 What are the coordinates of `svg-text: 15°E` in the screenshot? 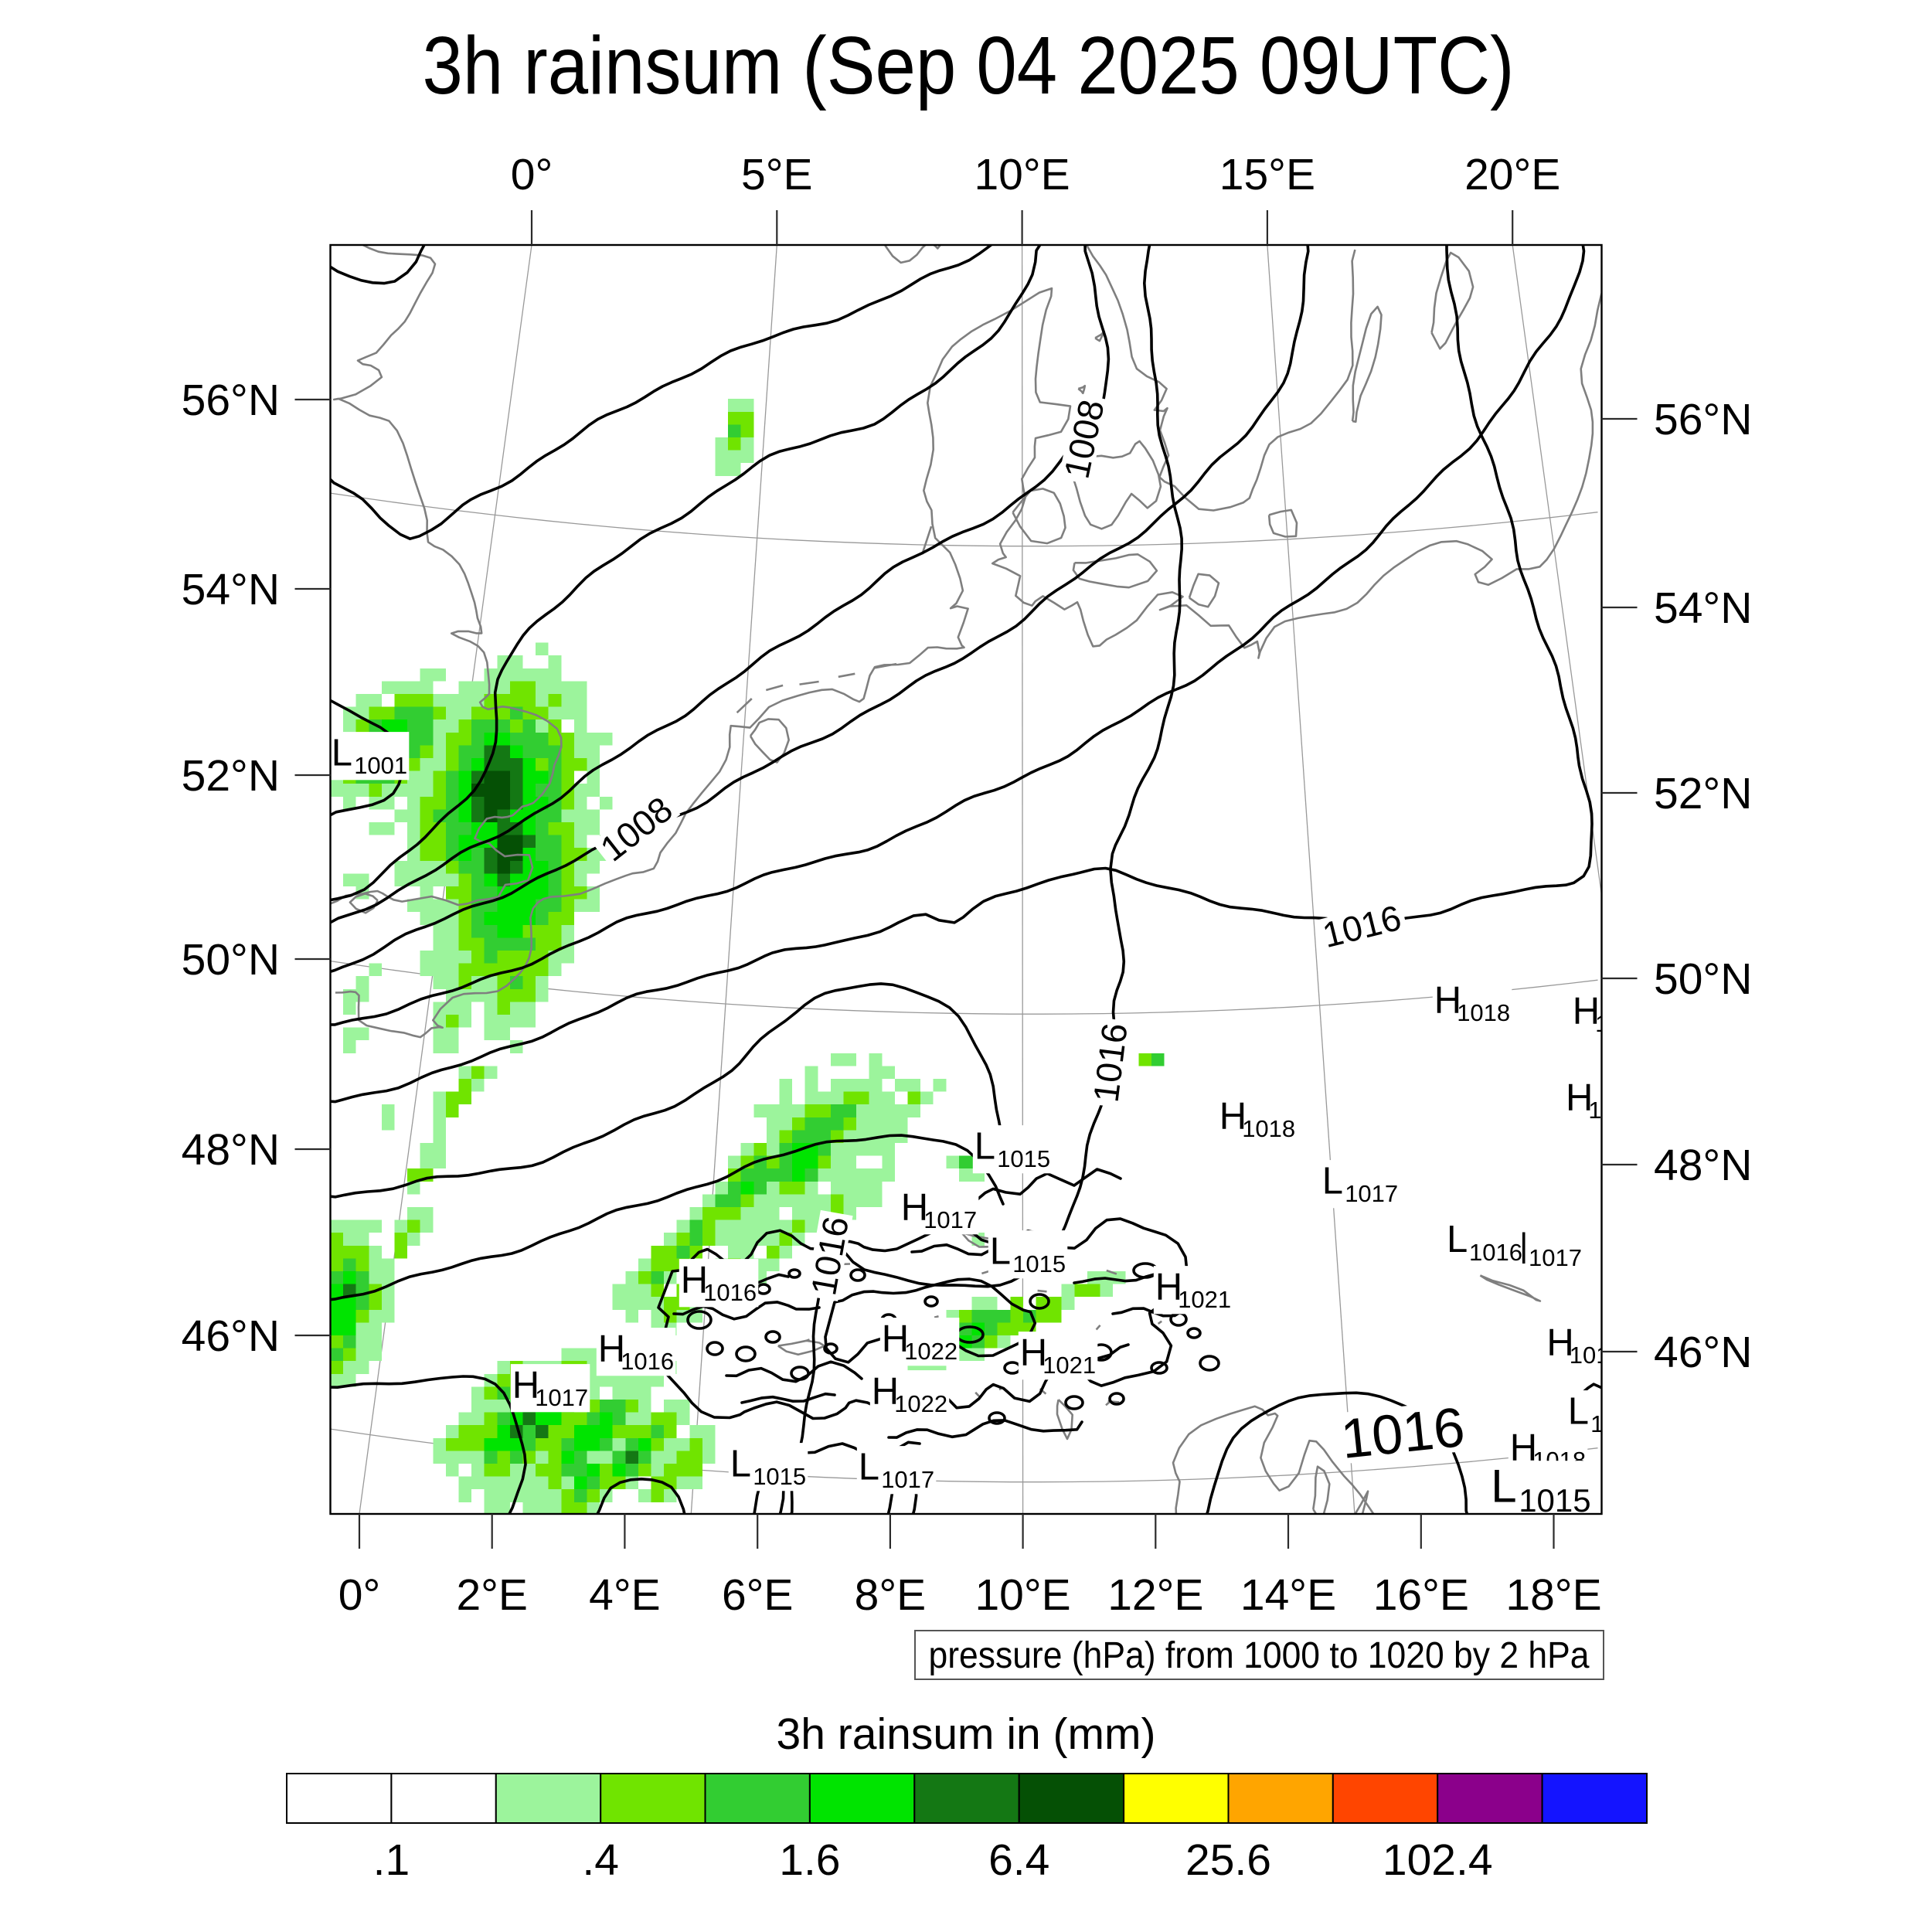 It's located at (1267, 175).